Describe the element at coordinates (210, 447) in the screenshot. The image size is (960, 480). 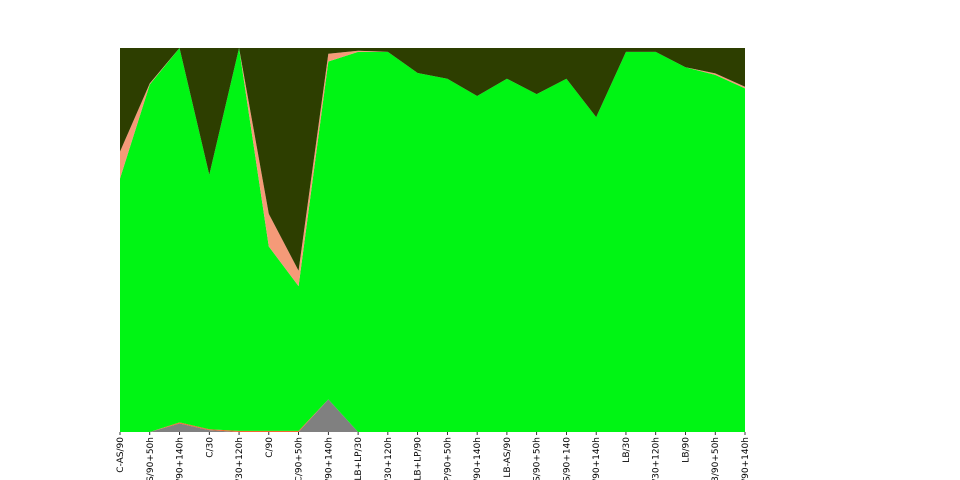
I see `x-tick-label: C/30` at that location.